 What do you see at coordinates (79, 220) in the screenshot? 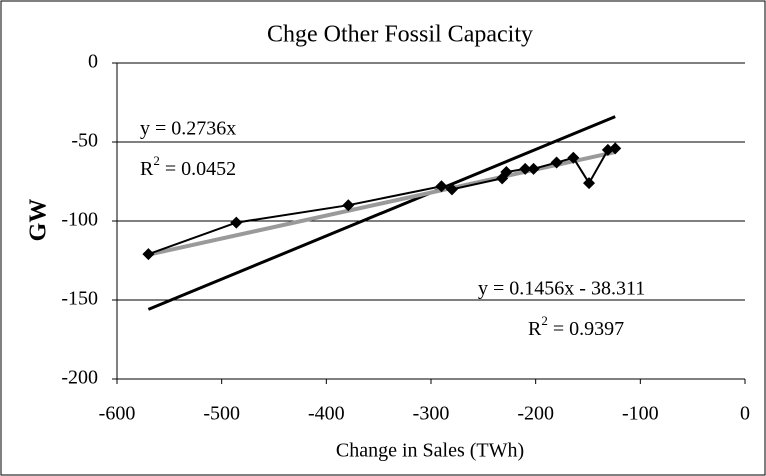
I see `y-tick-label: -100` at bounding box center [79, 220].